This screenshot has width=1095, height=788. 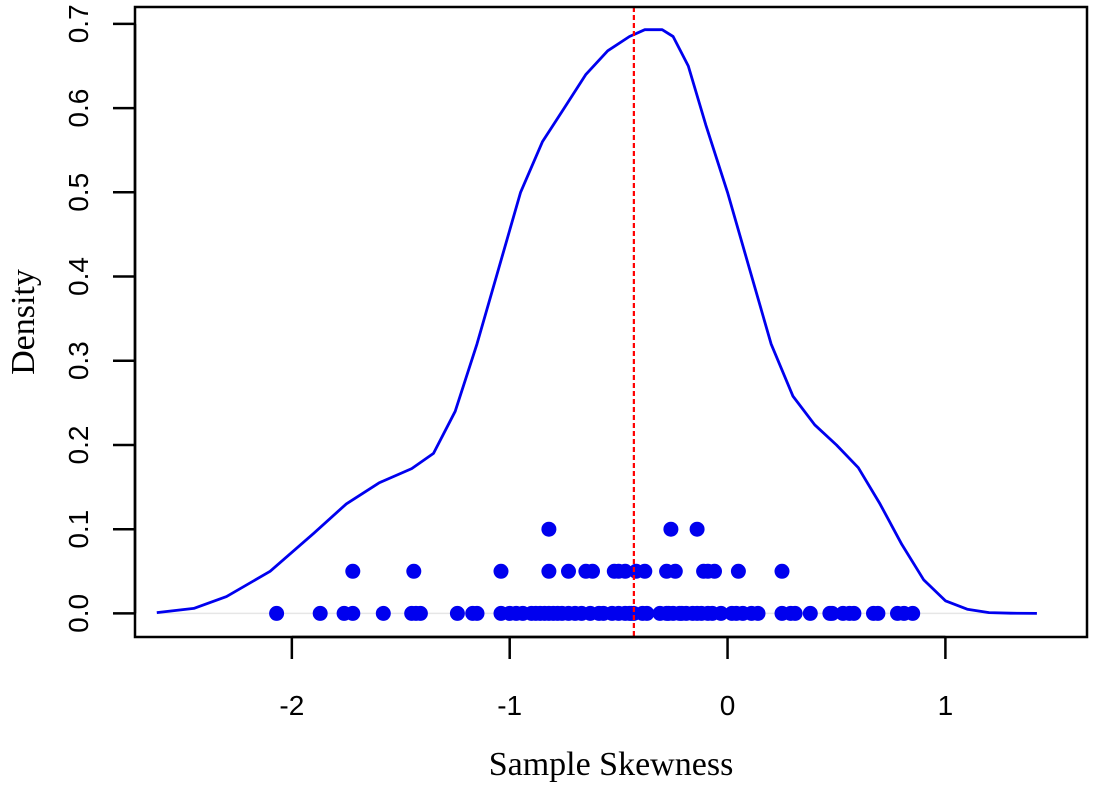 What do you see at coordinates (78, 23) in the screenshot?
I see `y-tick-label: 0.7` at bounding box center [78, 23].